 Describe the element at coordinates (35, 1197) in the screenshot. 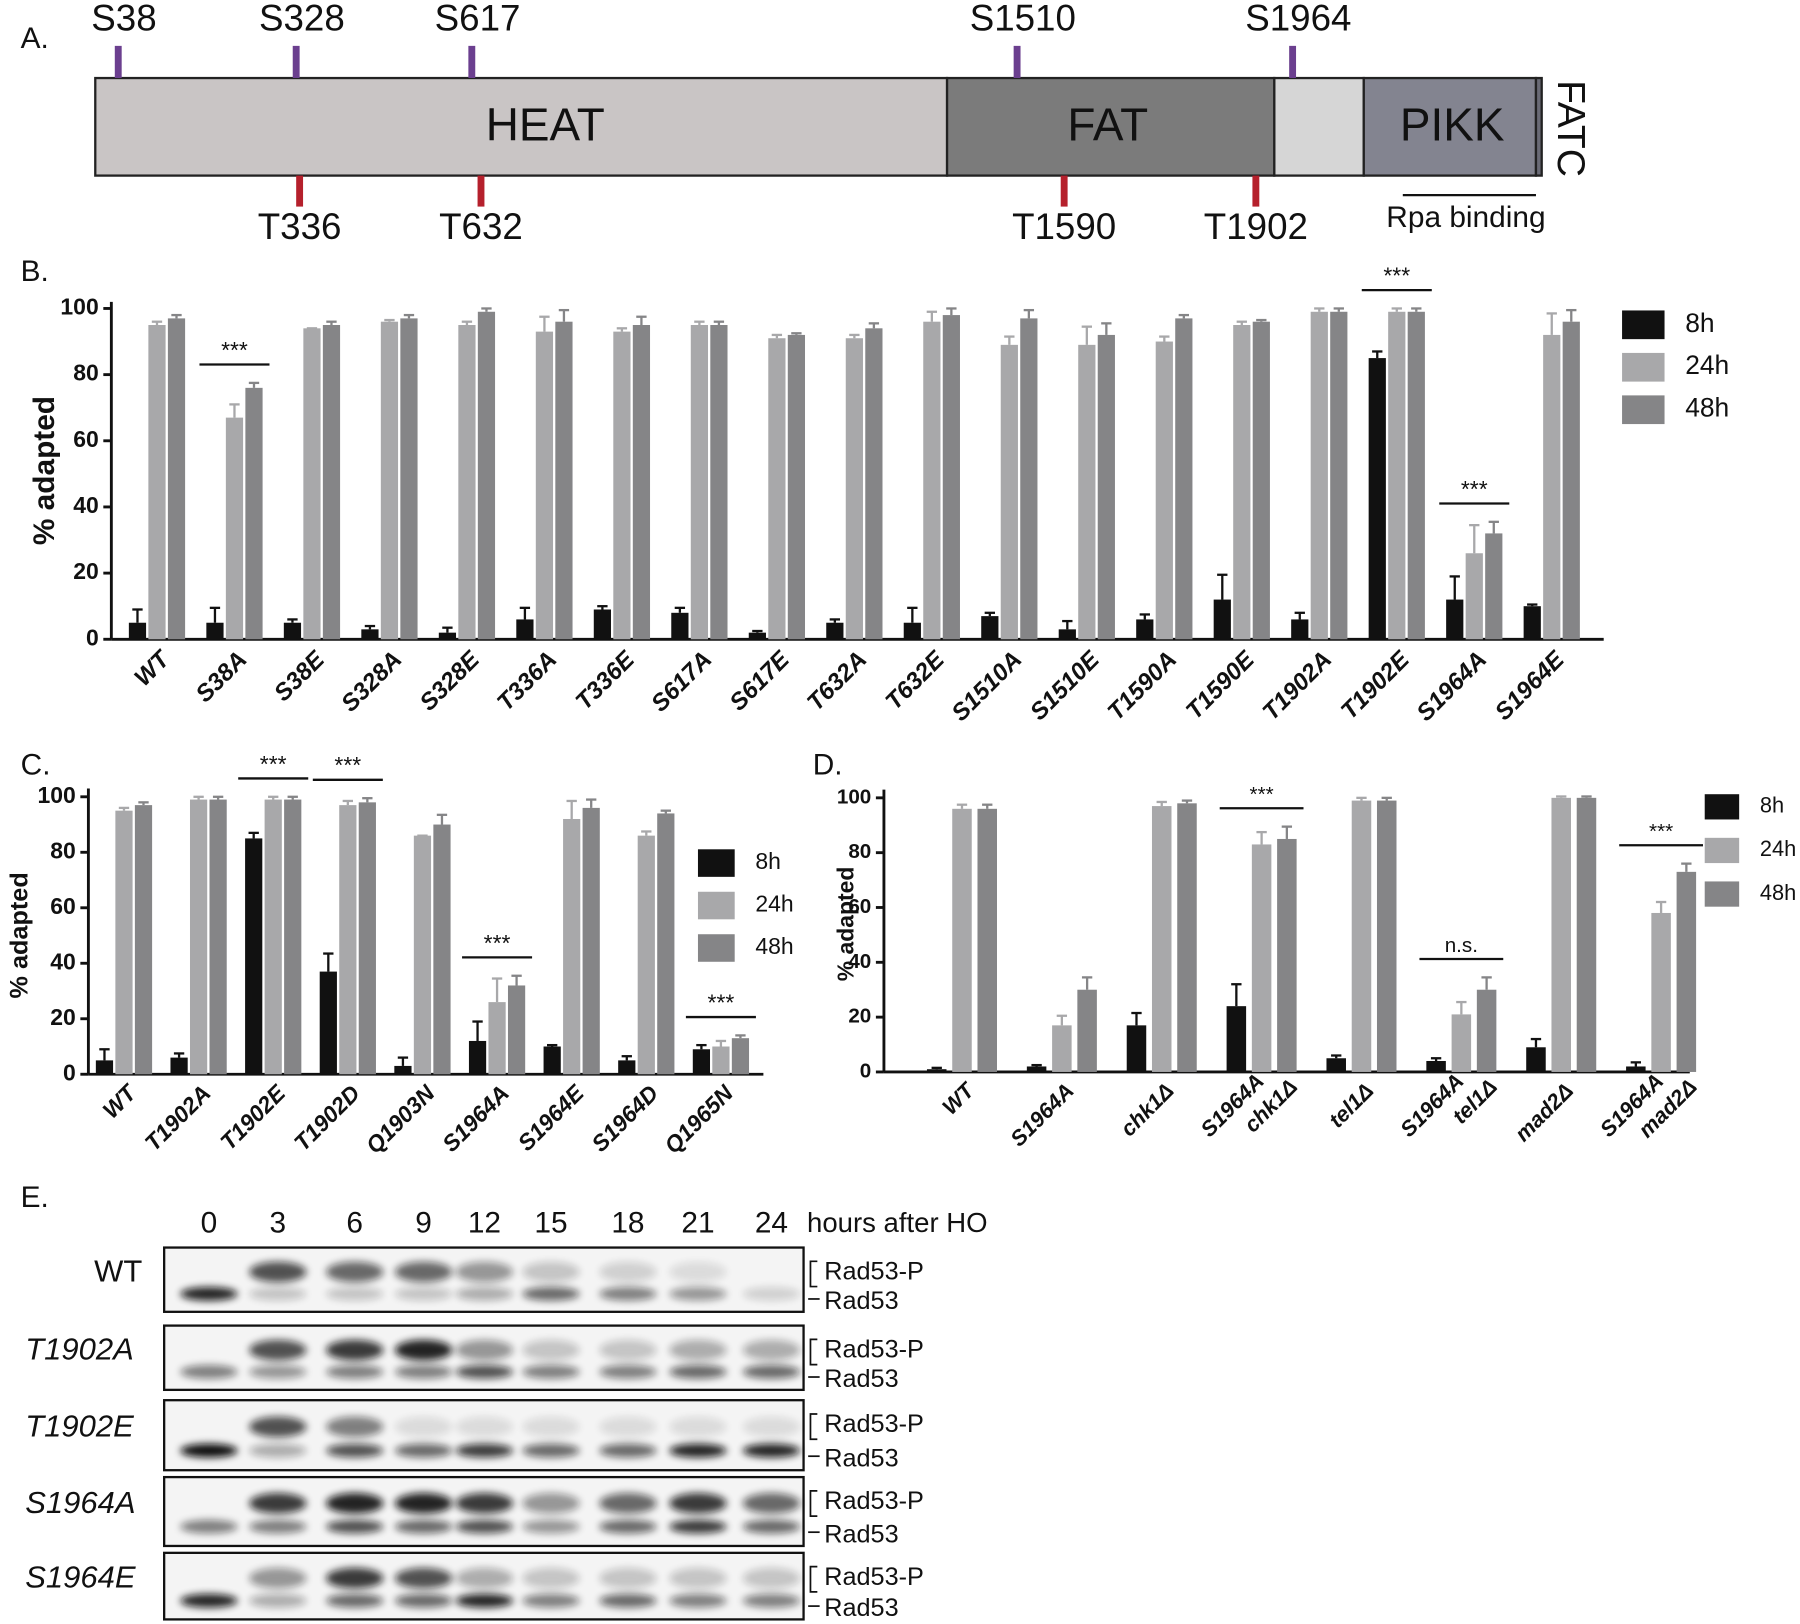

I see `panel-label: E.` at that location.